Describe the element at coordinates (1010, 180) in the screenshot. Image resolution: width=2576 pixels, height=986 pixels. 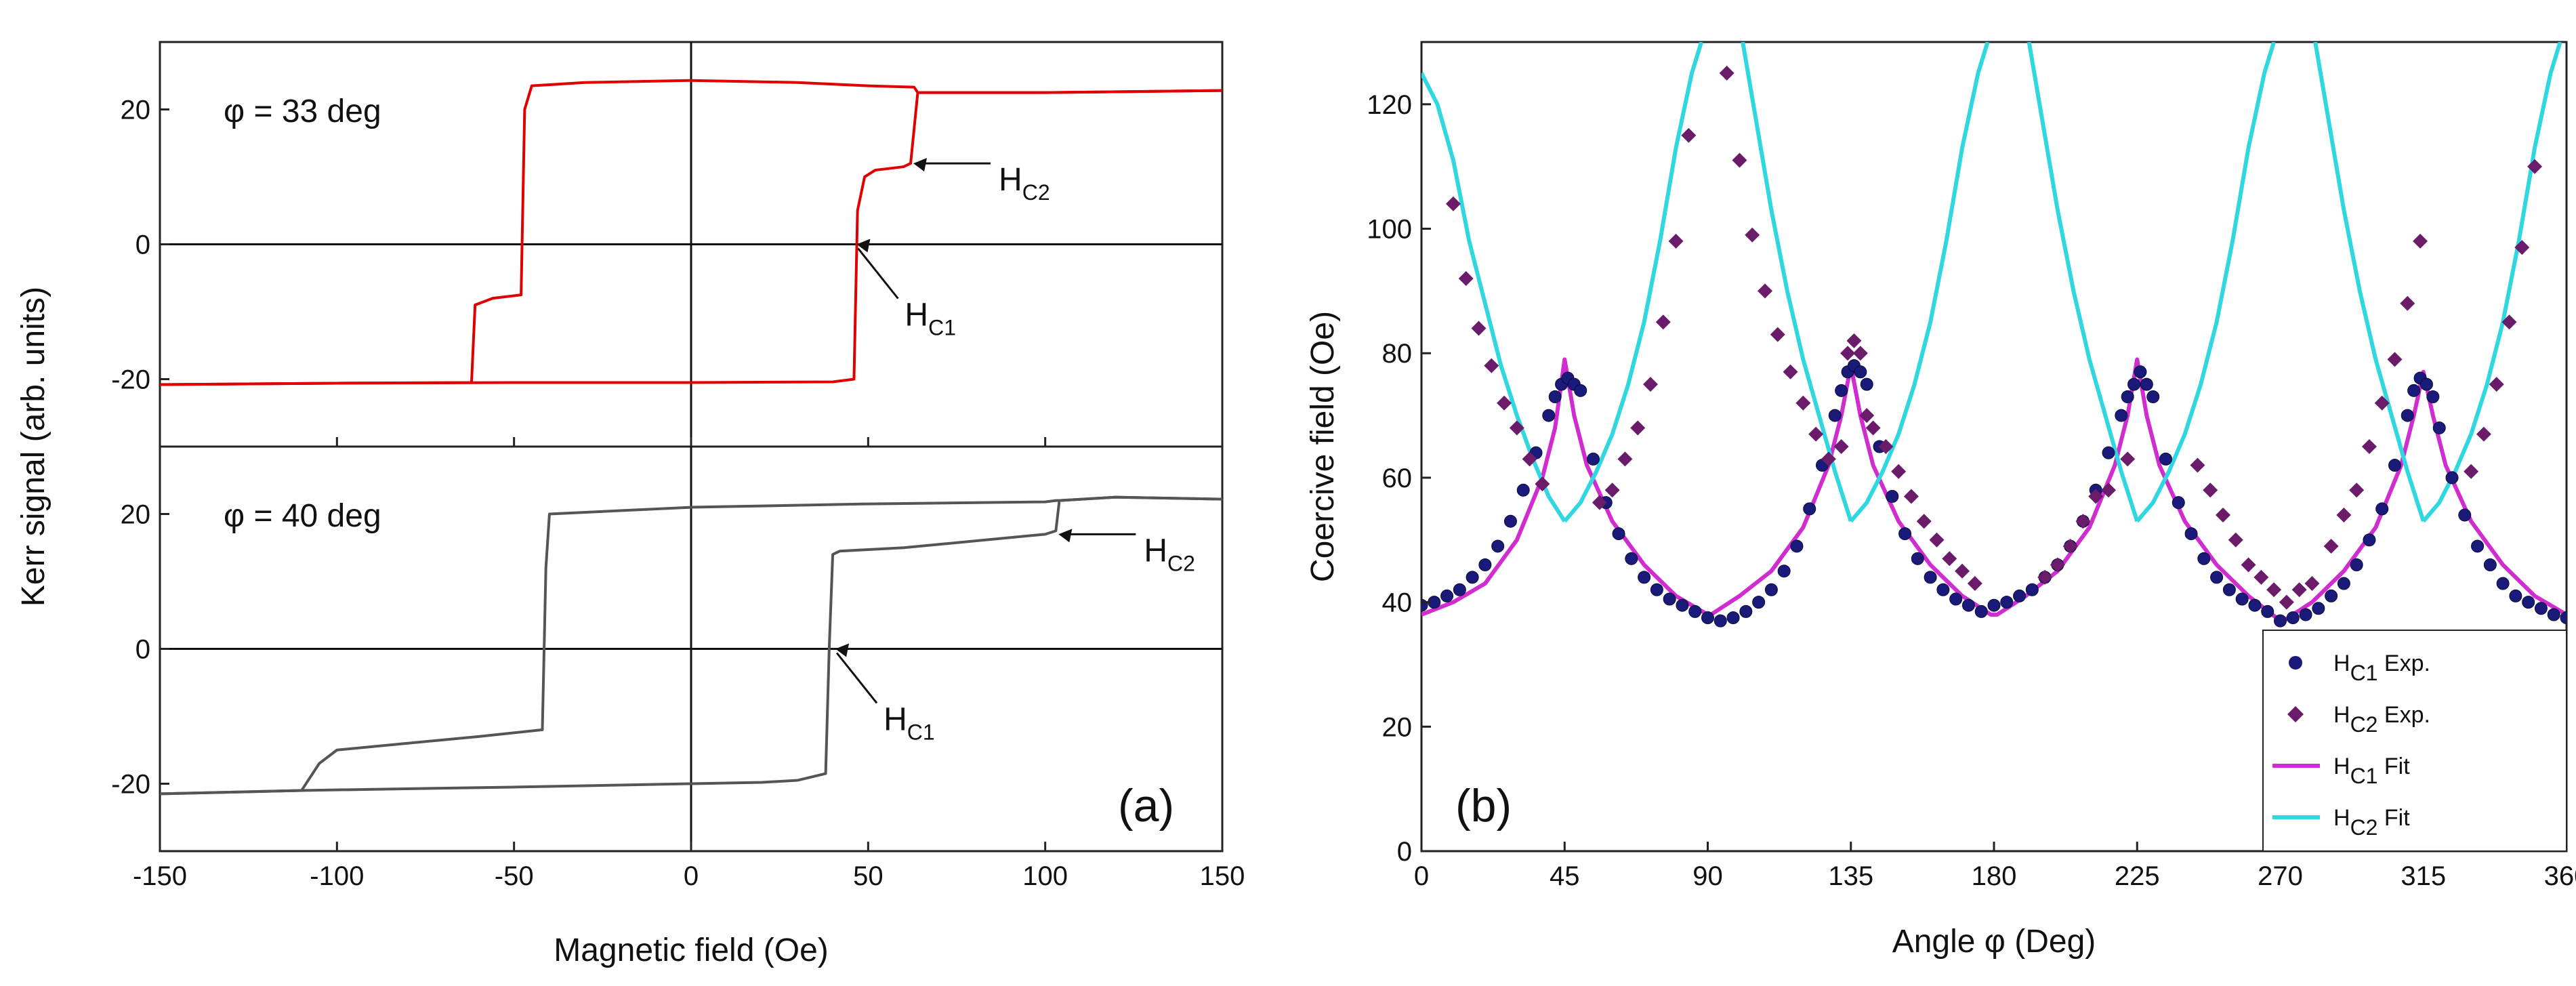
I see `annotation-label-main: H` at that location.